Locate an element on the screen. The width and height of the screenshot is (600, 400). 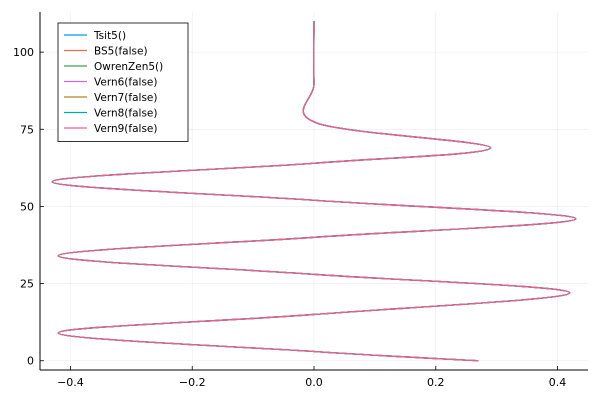
legend-label: Vern7(false) is located at coordinates (125, 98).